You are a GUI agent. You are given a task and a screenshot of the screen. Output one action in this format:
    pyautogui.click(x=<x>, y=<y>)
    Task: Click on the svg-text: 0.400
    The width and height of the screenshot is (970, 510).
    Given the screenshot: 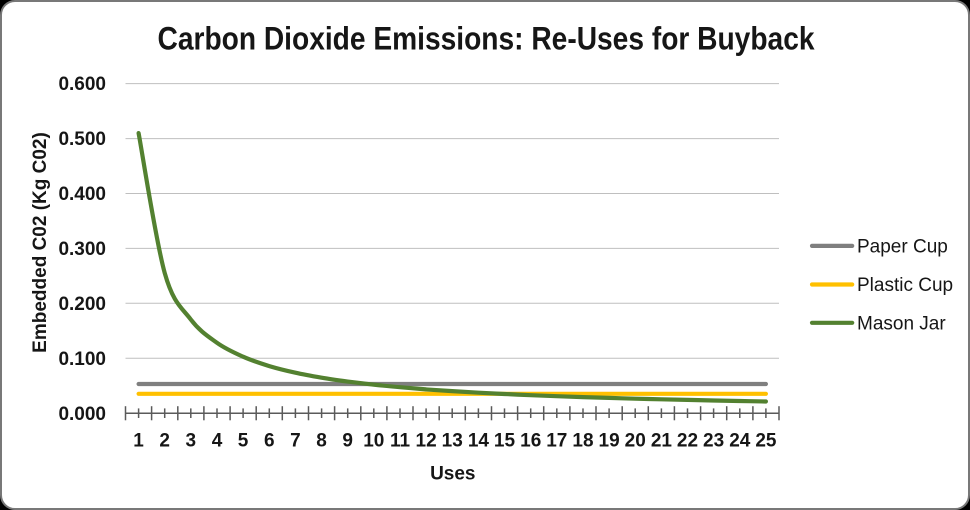 What is the action you would take?
    pyautogui.click(x=82, y=194)
    